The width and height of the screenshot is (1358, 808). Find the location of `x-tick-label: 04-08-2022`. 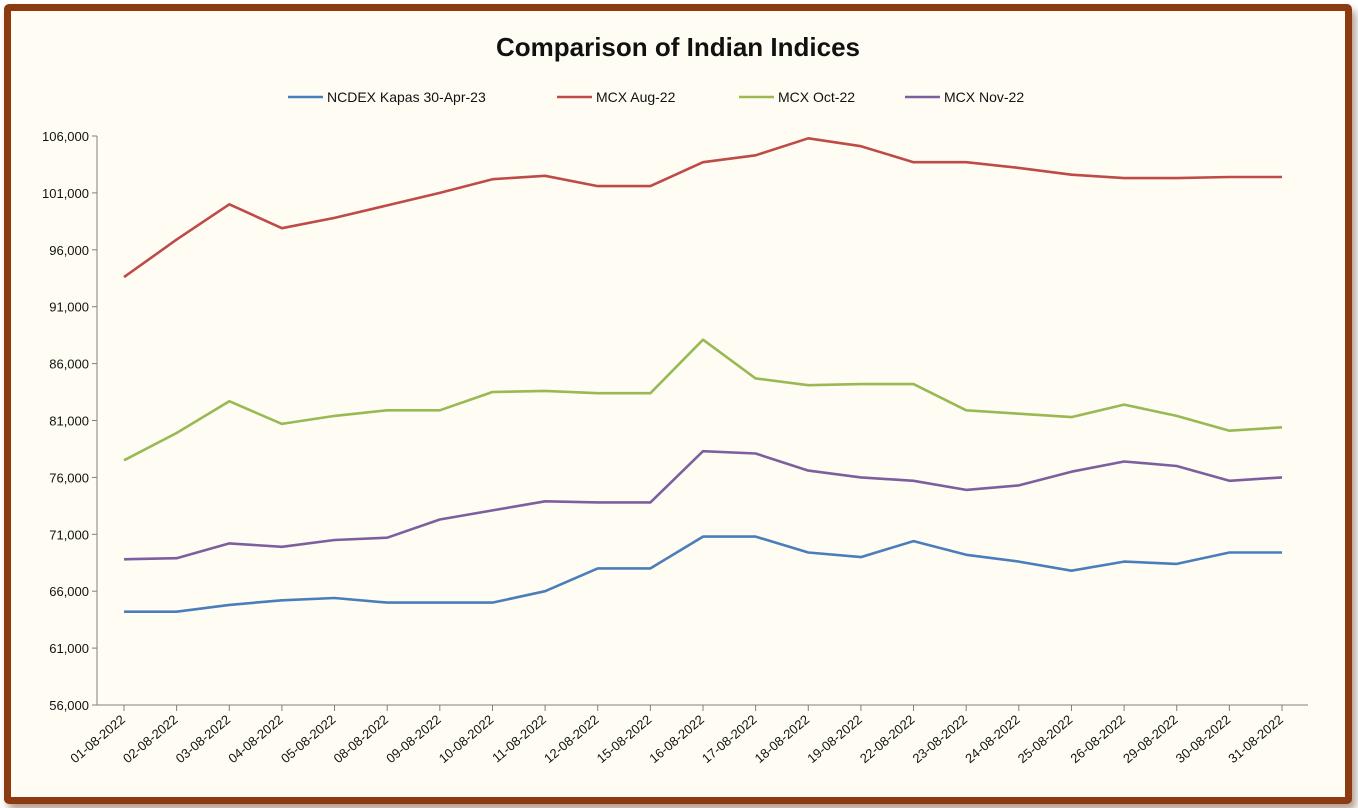

x-tick-label: 04-08-2022 is located at coordinates (255, 739).